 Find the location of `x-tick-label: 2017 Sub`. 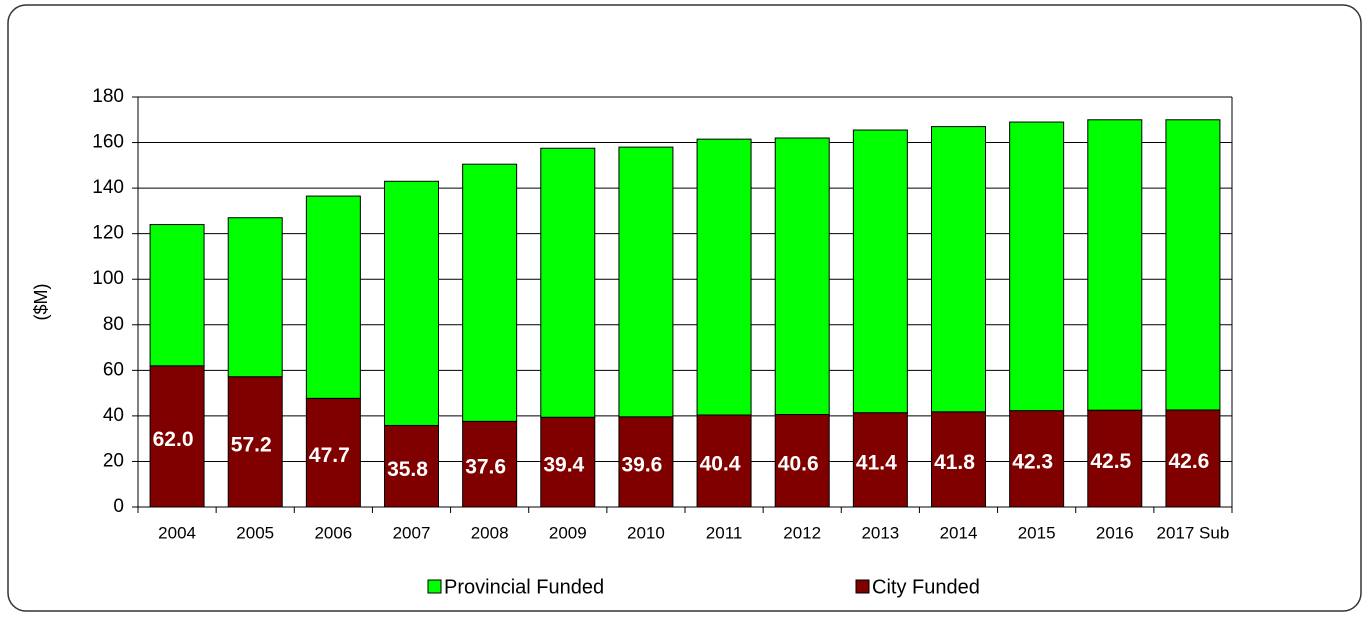

x-tick-label: 2017 Sub is located at coordinates (1193, 532).